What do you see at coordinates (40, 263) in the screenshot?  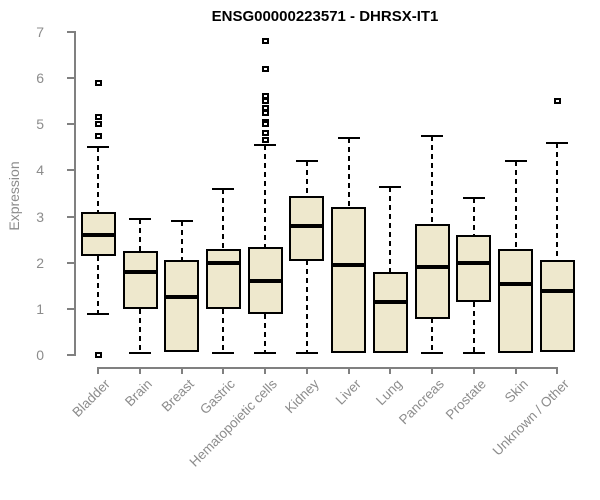 I see `y-tick-label: 2` at bounding box center [40, 263].